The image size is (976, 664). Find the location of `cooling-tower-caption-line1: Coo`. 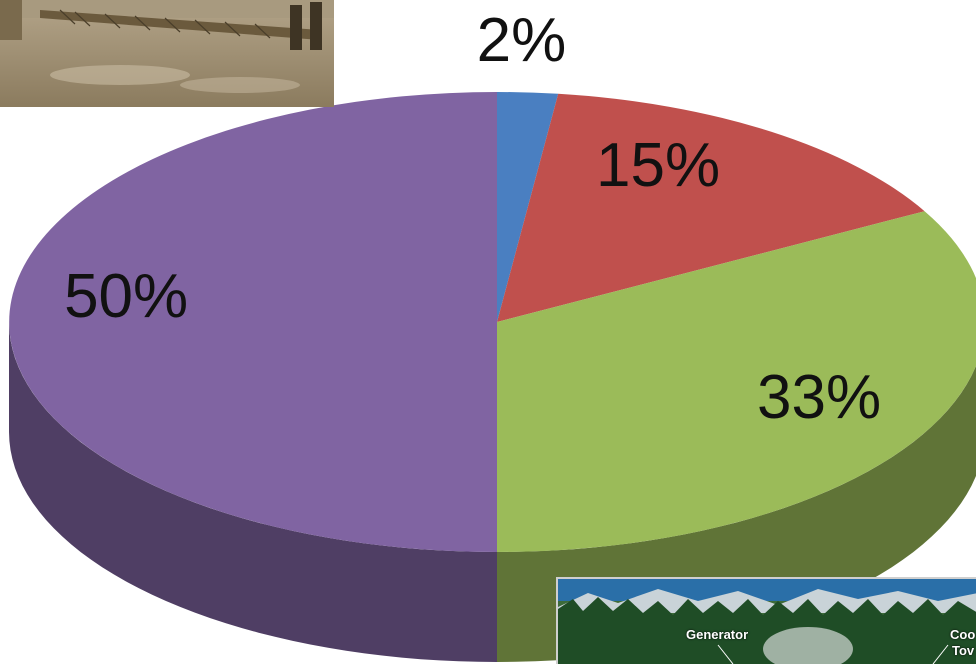

cooling-tower-caption-line1: Coo is located at coordinates (963, 634).